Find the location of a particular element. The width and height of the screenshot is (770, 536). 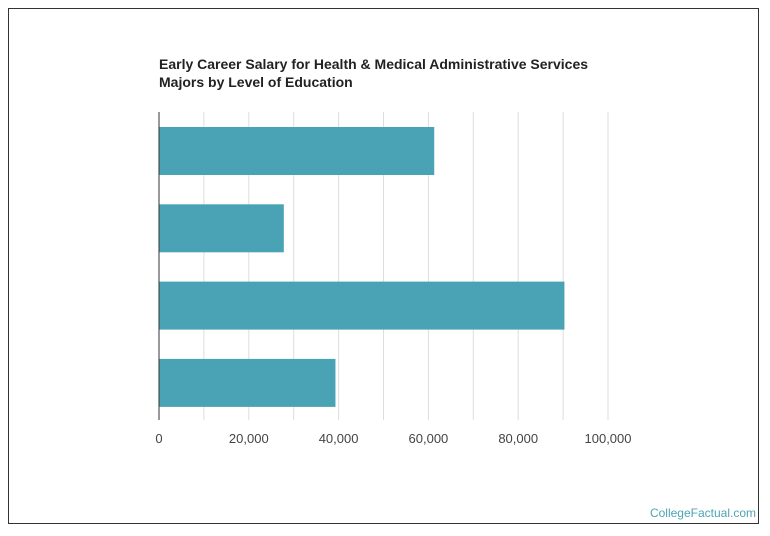

watermark-link: CollegeFactual.com is located at coordinates (702, 513).